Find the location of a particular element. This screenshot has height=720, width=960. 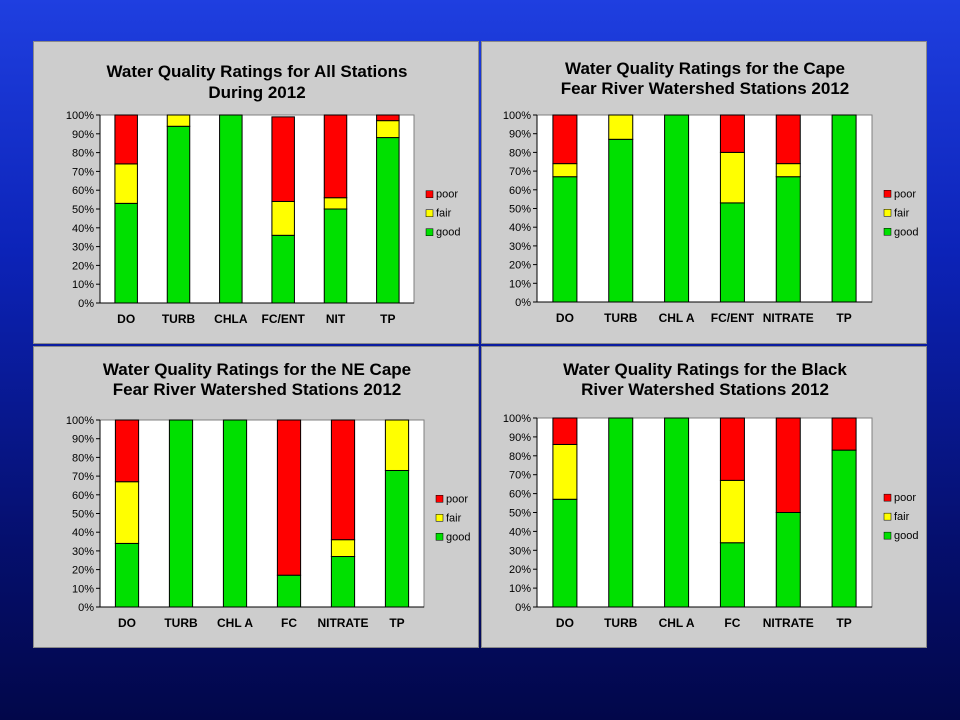

x-category-label: FC/ENT is located at coordinates (283, 319).